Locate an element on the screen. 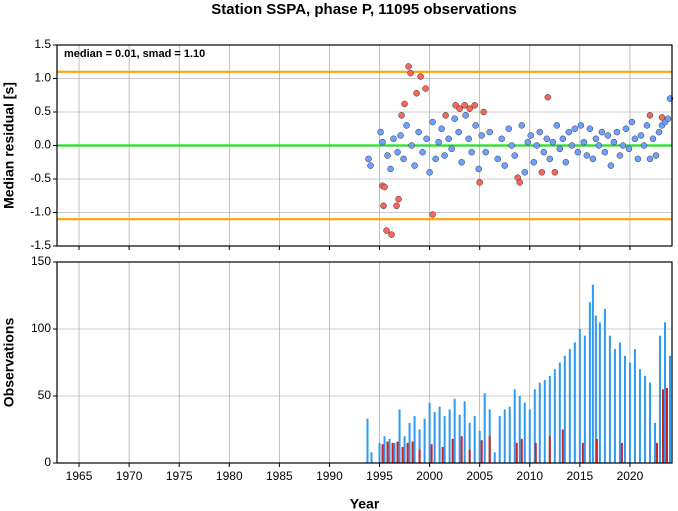 The width and height of the screenshot is (678, 511). y-tick-label: 0.5 is located at coordinates (42, 111).